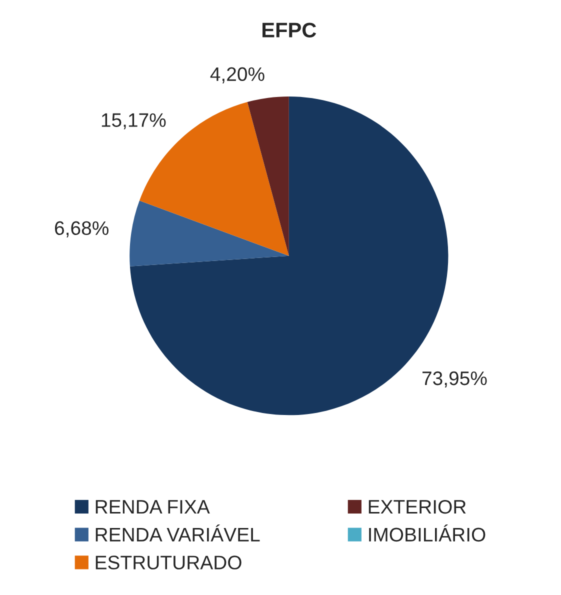  Describe the element at coordinates (417, 507) in the screenshot. I see `legend-label: EXTERIOR` at that location.